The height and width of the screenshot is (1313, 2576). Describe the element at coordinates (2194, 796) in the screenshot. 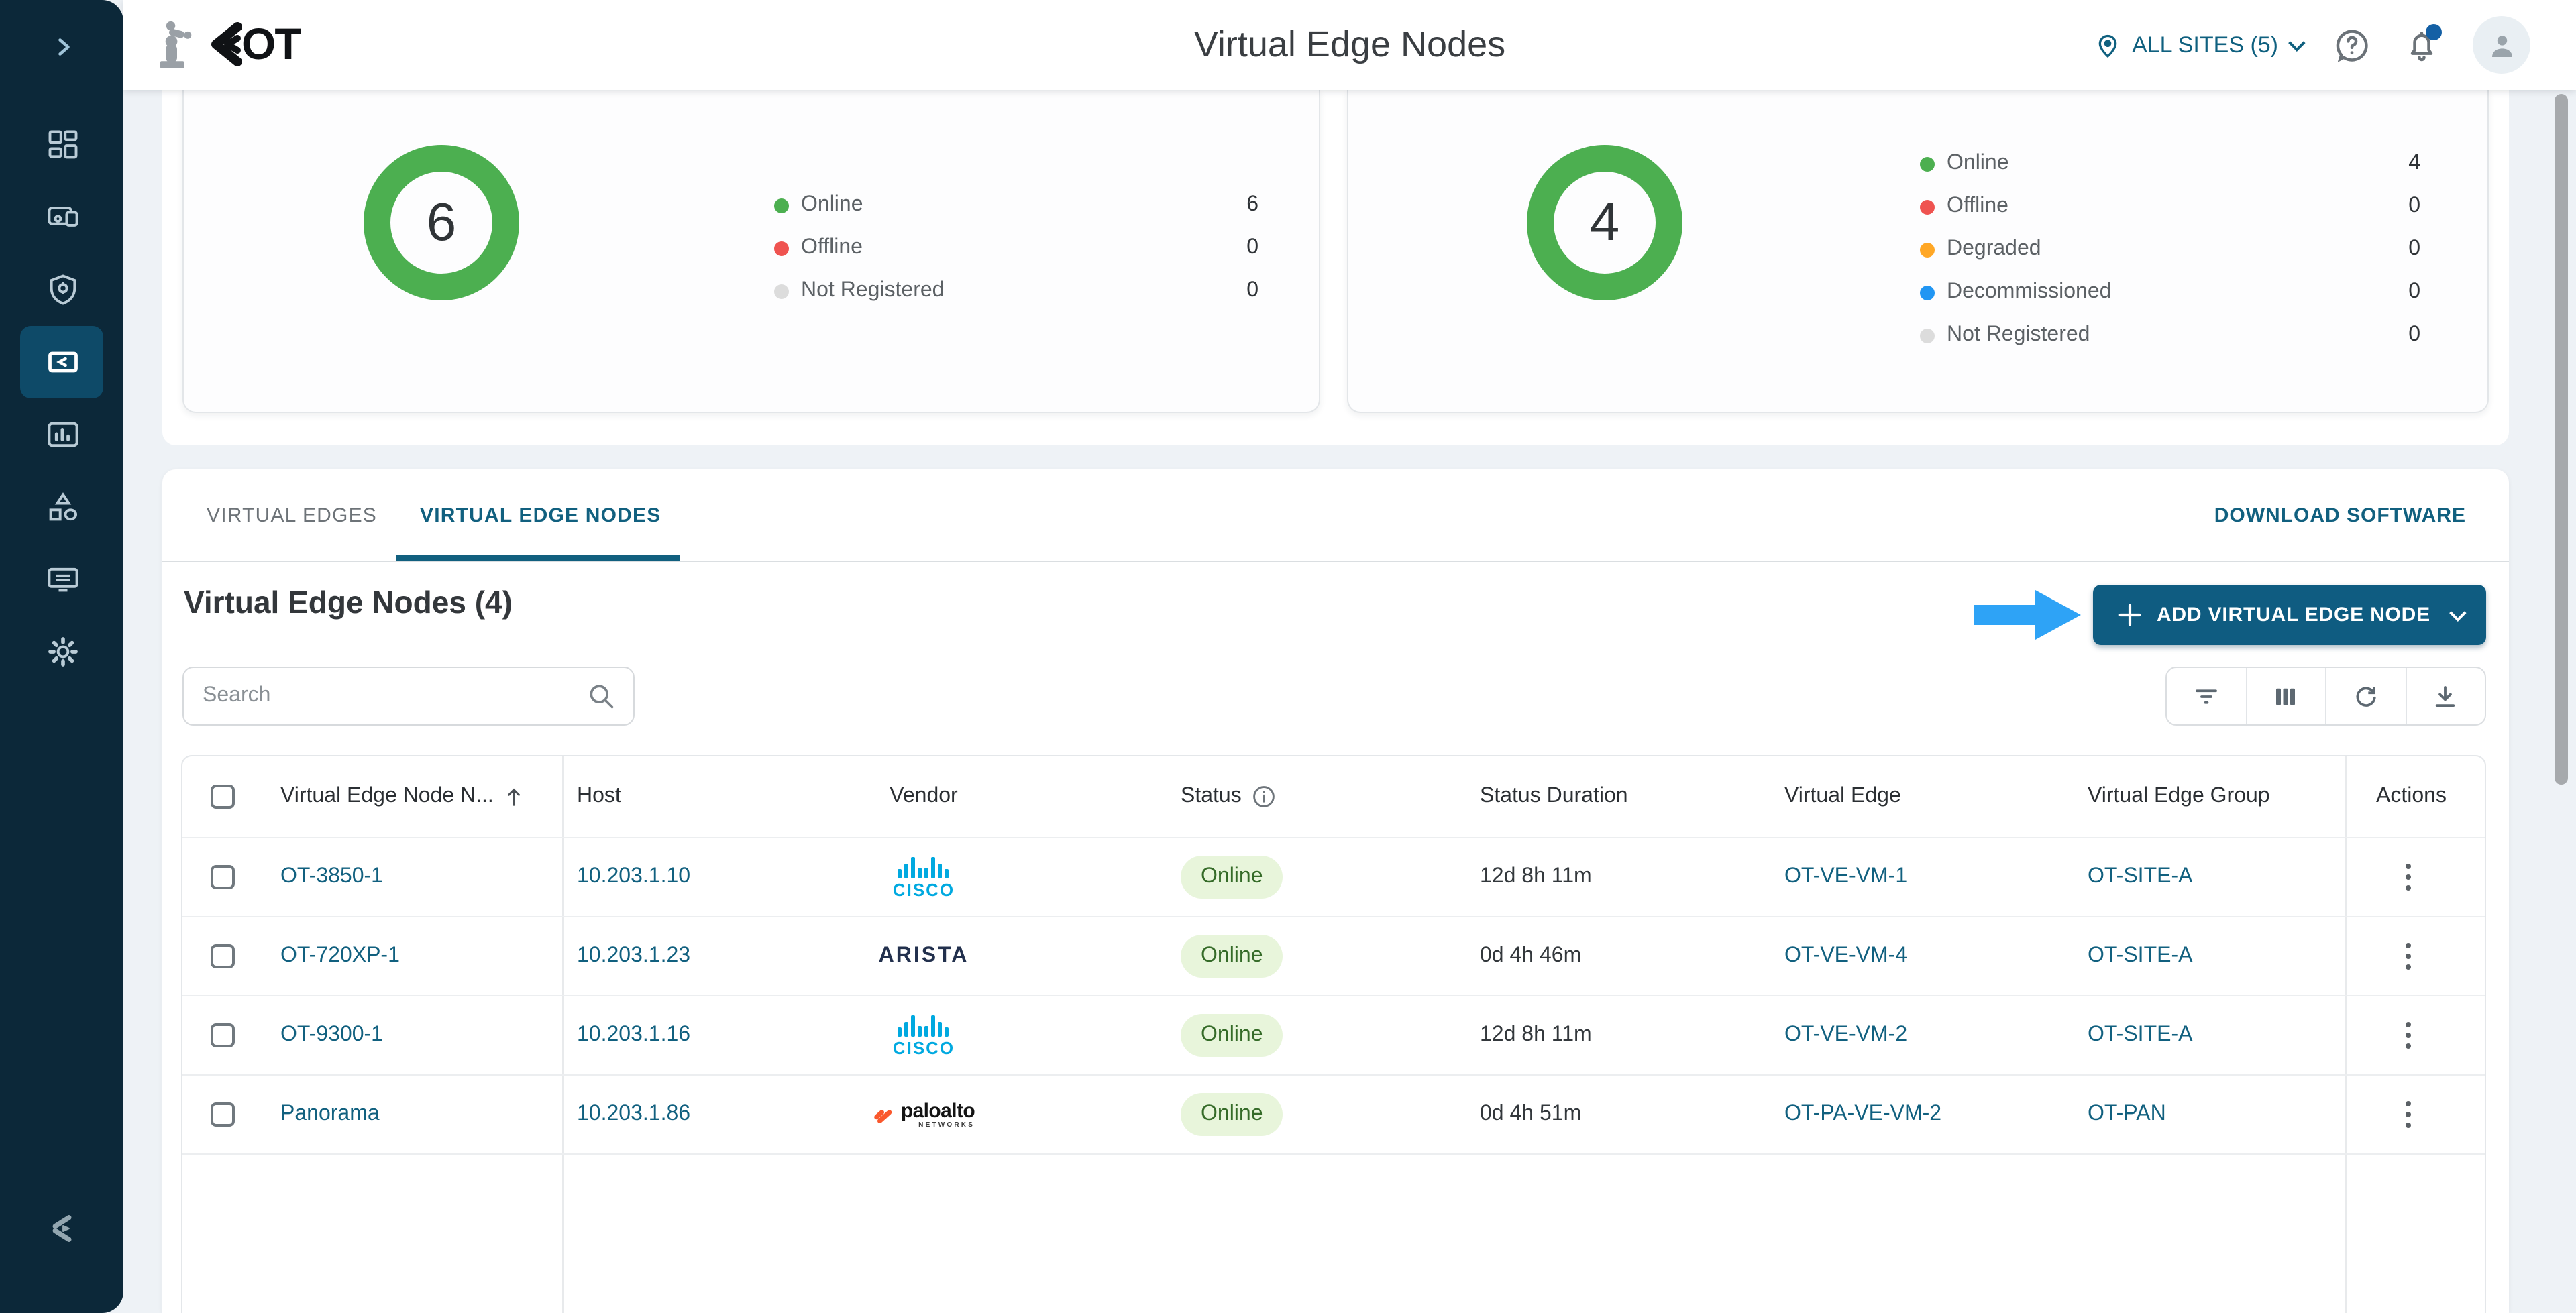

I see `column-header-virtual-edge-group: Virtual Edge Group` at that location.